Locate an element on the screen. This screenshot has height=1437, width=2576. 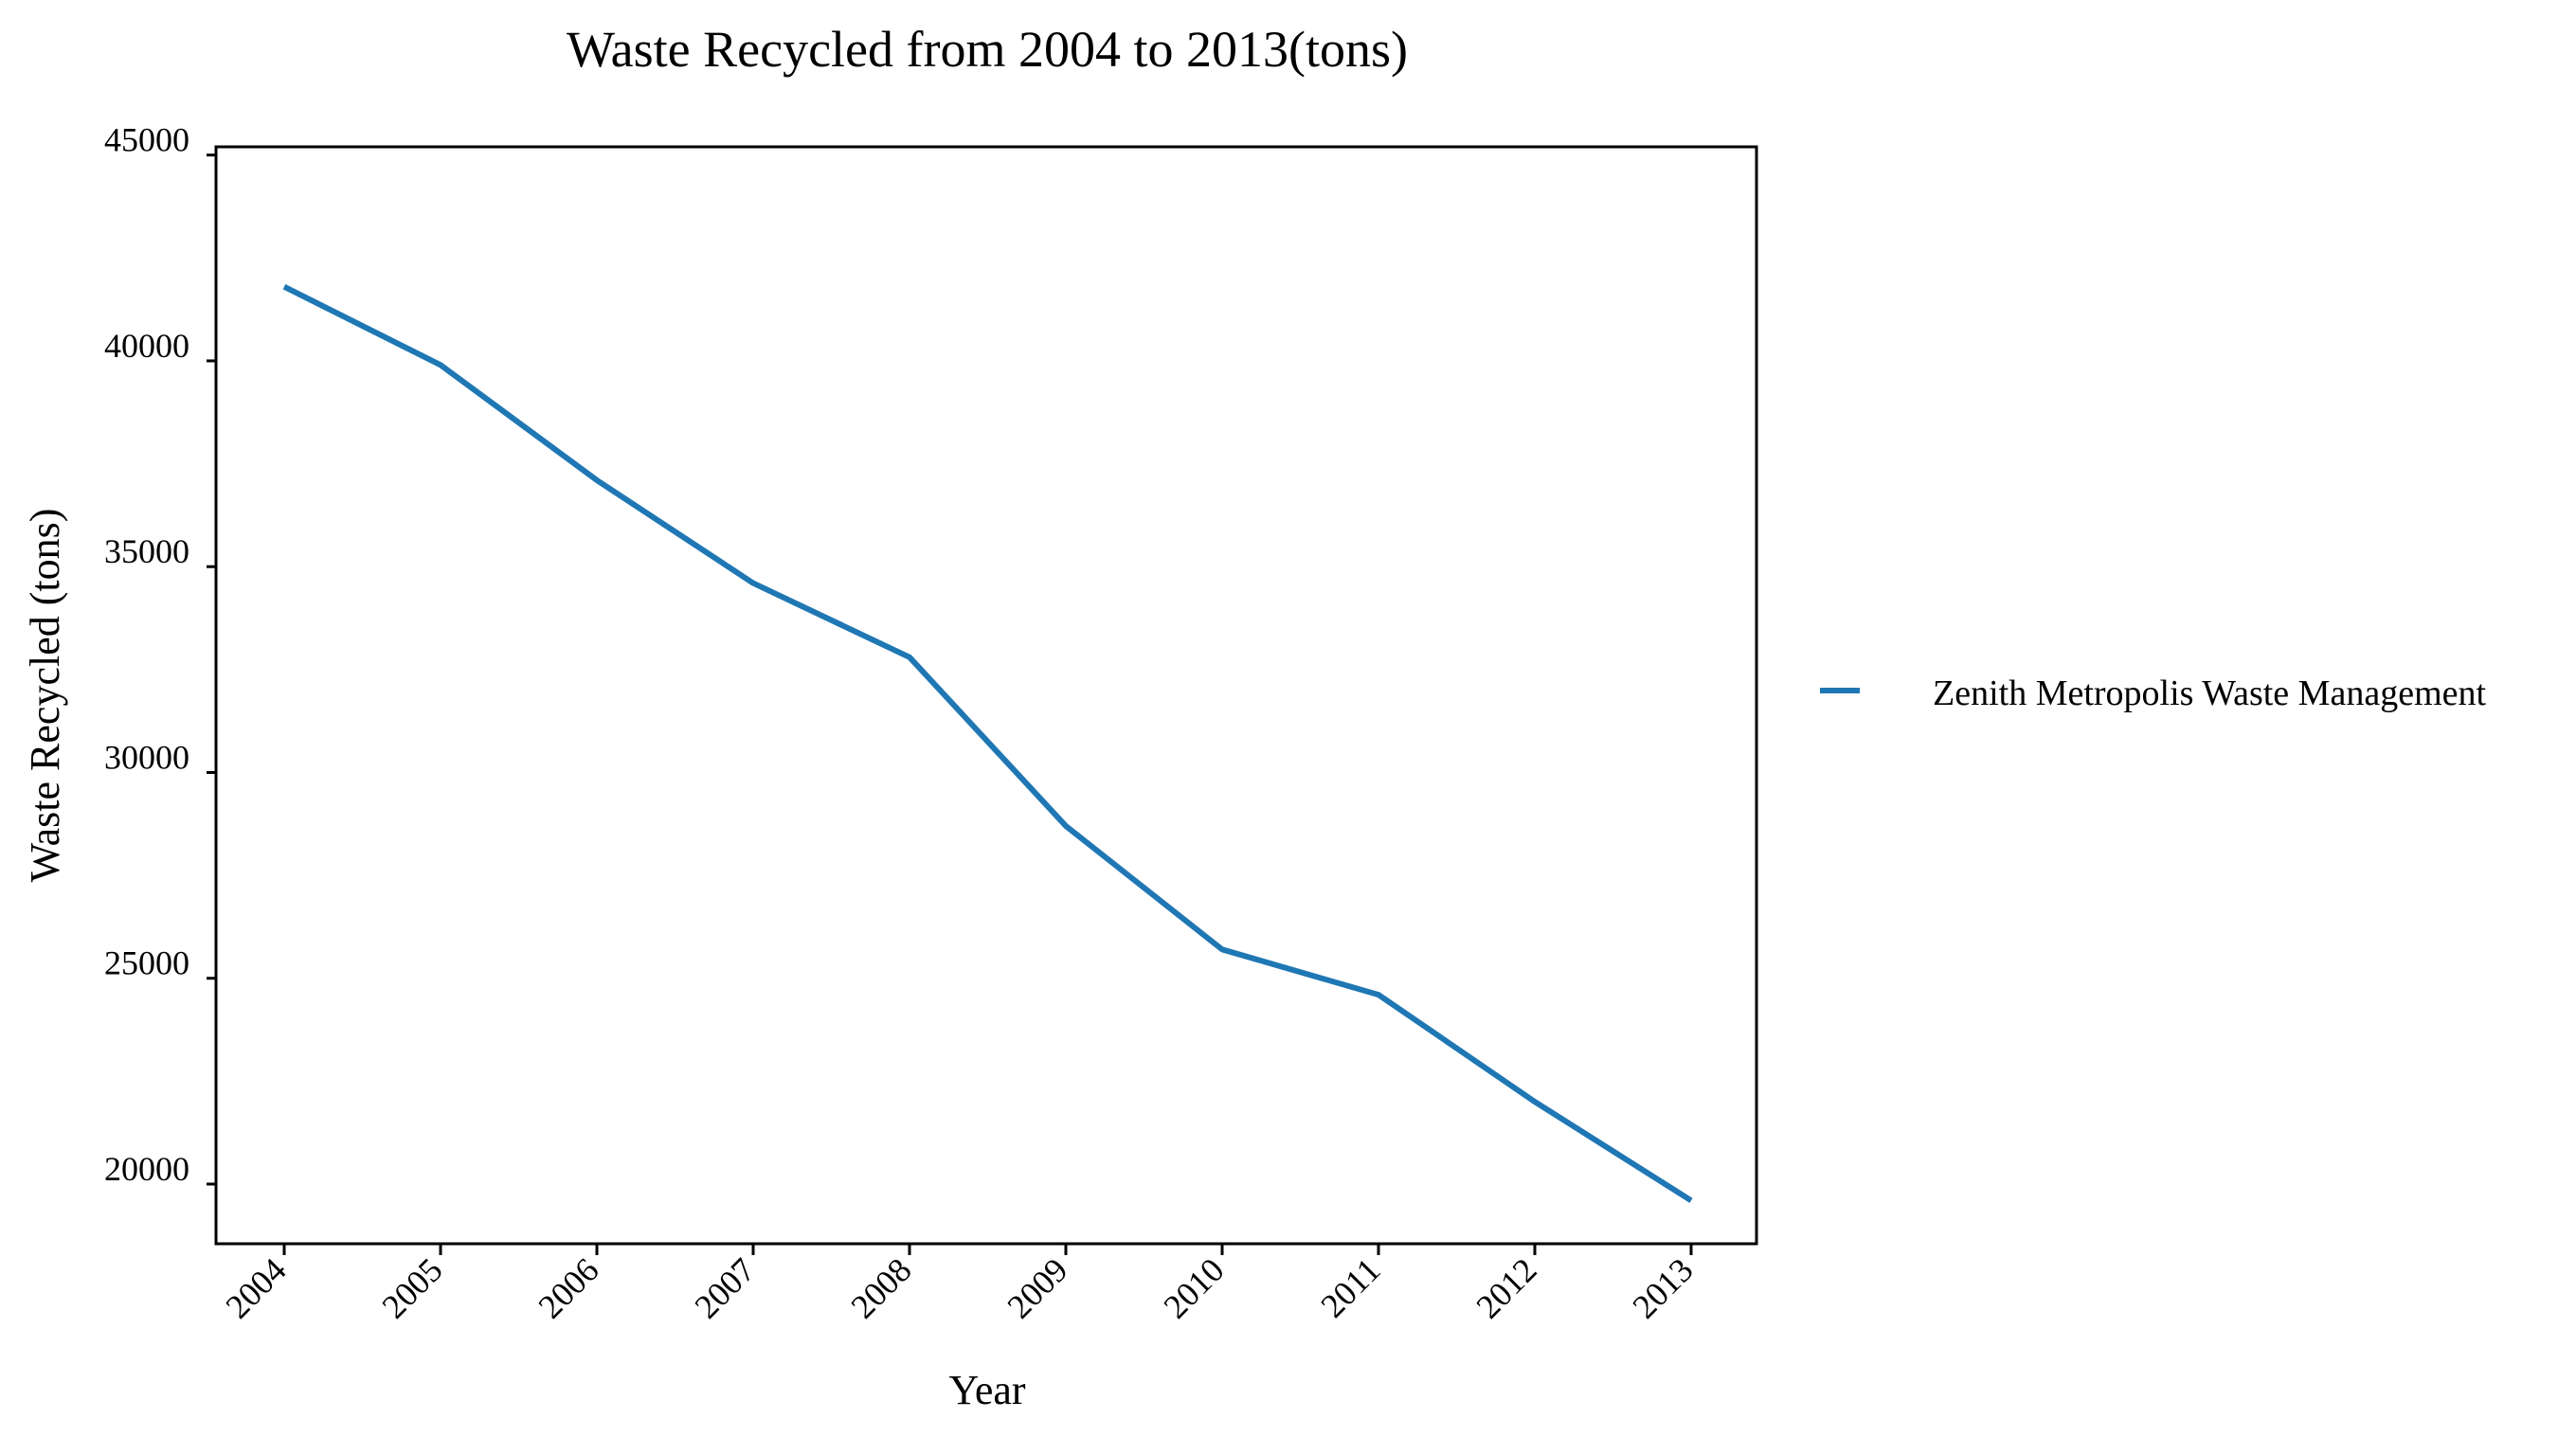
x-tick-label: 2013 is located at coordinates (1662, 1287).